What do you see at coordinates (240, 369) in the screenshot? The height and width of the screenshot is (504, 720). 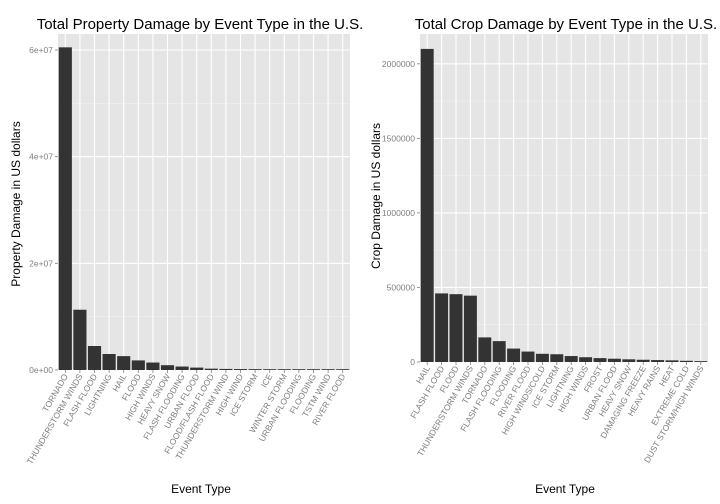 I see `bar-property-high-wind` at bounding box center [240, 369].